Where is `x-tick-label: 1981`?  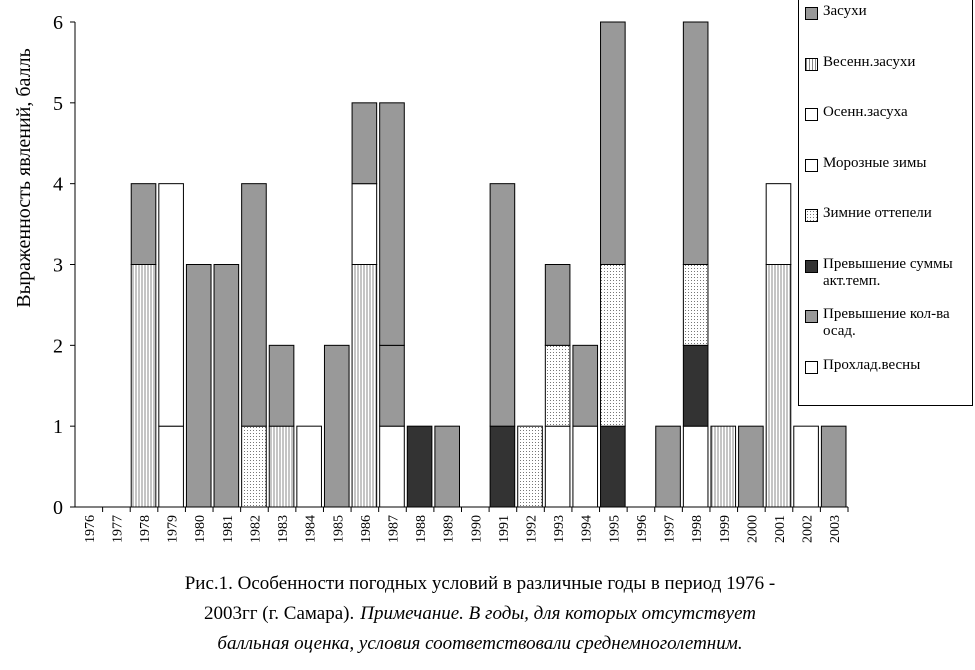 x-tick-label: 1981 is located at coordinates (228, 529).